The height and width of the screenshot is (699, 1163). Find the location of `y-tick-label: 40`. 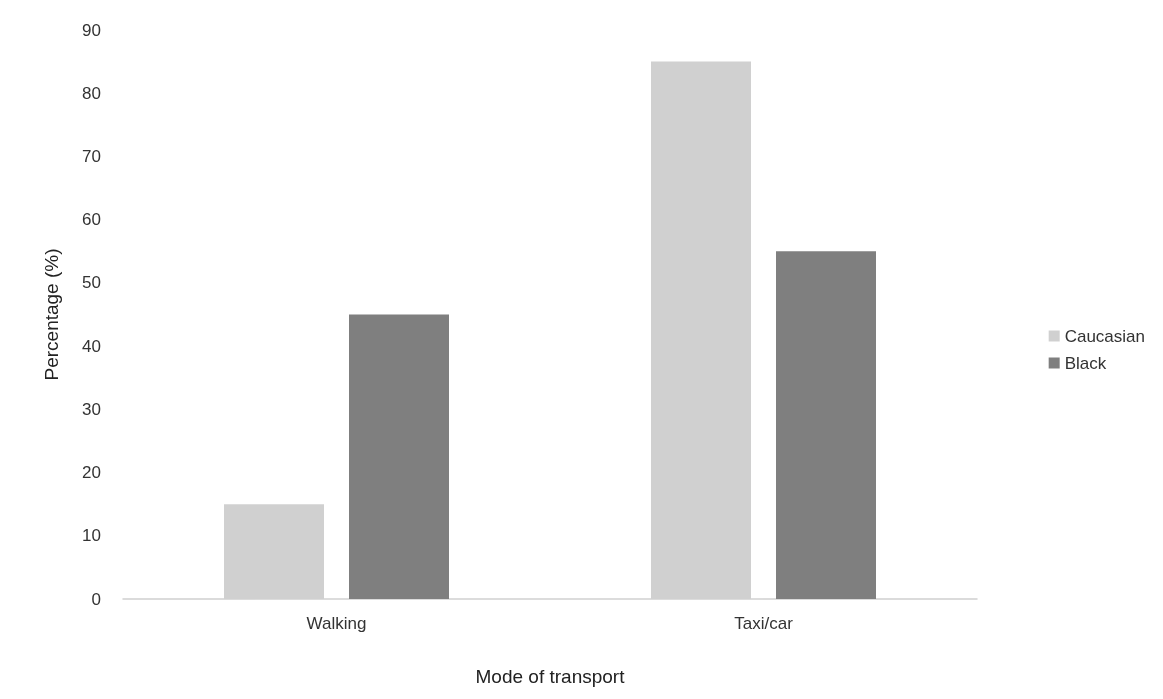

y-tick-label: 40 is located at coordinates (91, 346).